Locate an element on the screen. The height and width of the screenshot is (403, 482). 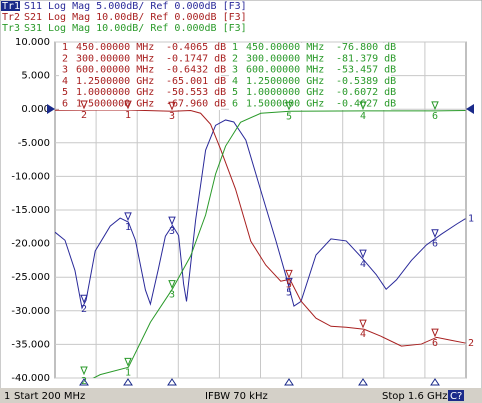
marker-label: 2 is located at coordinates (84, 381).